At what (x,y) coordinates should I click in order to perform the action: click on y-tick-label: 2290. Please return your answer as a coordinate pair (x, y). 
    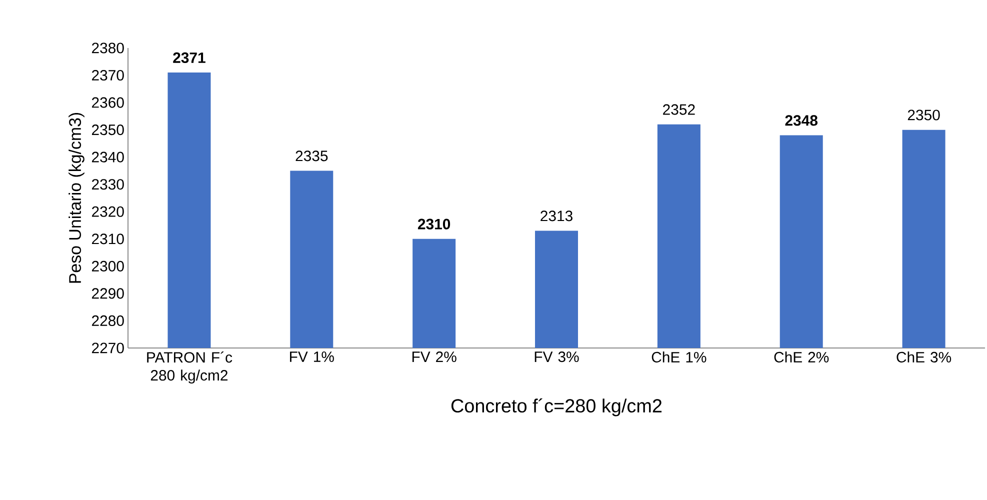
    Looking at the image, I should click on (108, 293).